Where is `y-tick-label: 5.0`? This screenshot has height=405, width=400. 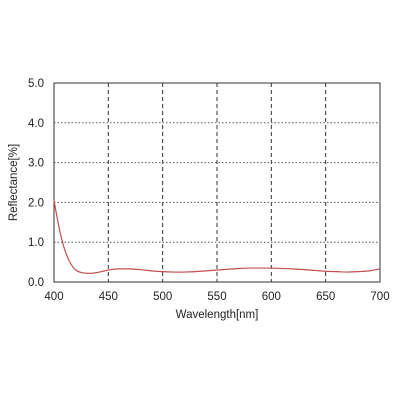
y-tick-label: 5.0 is located at coordinates (36, 84).